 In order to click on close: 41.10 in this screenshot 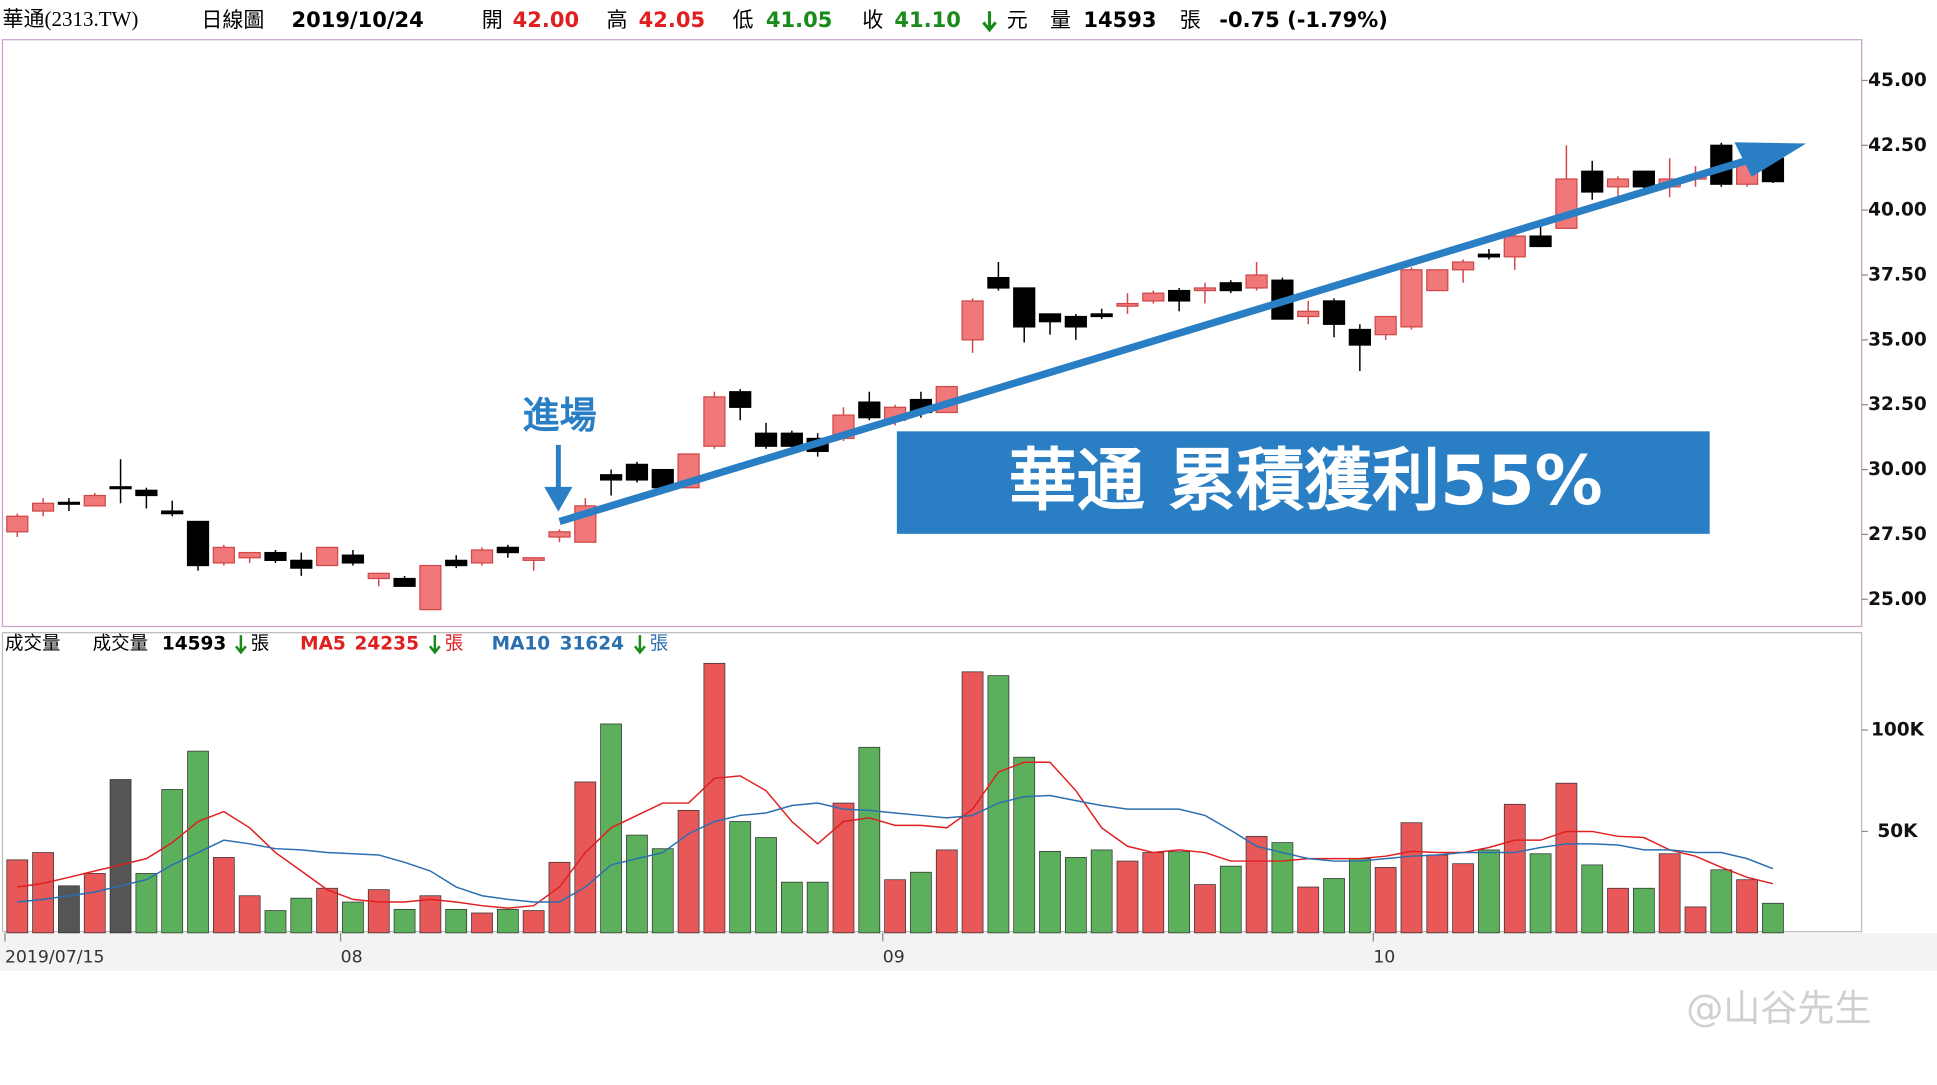, I will do `click(927, 20)`.